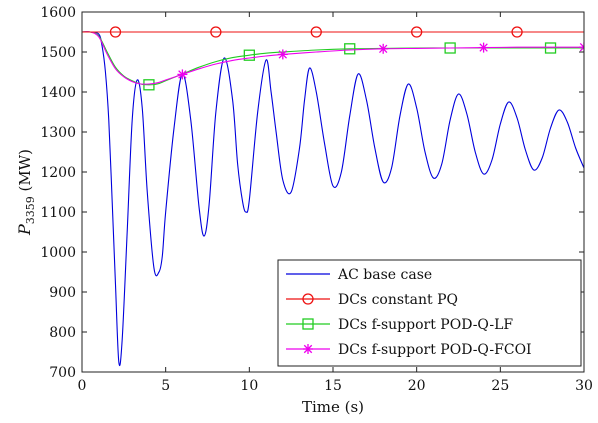 The width and height of the screenshot is (598, 423). What do you see at coordinates (584, 386) in the screenshot?
I see `x-tick-label: 30` at bounding box center [584, 386].